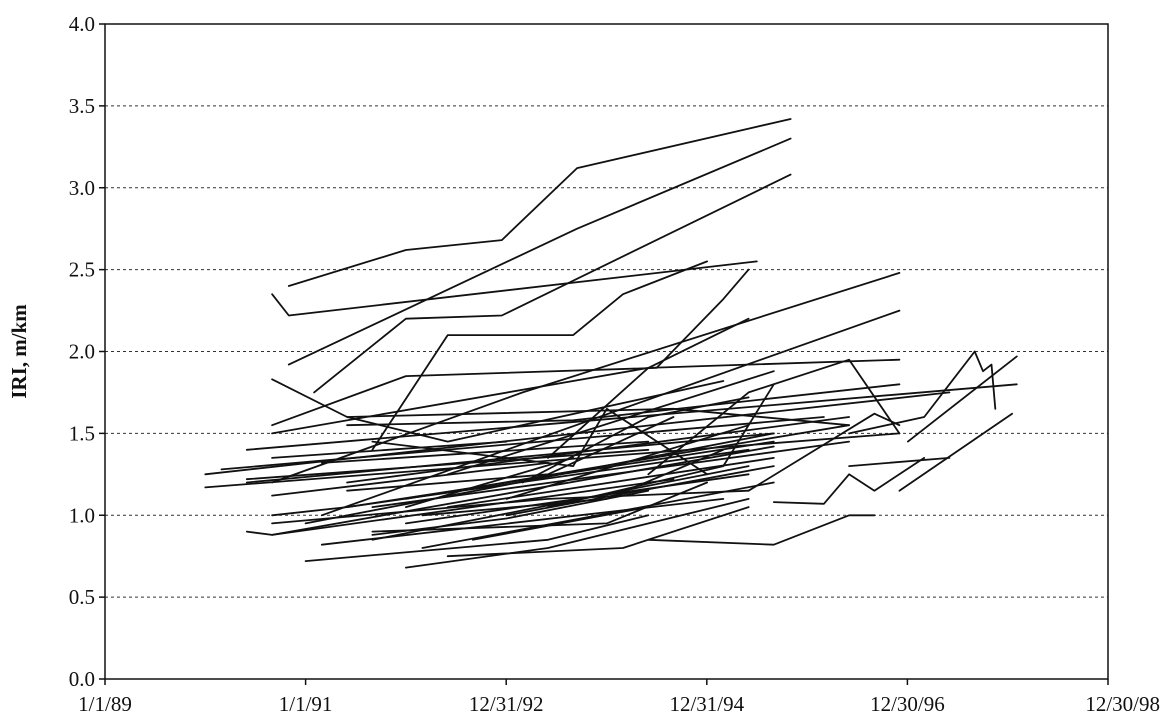  What do you see at coordinates (82, 679) in the screenshot?
I see `y-tick-label-0: 0.0` at bounding box center [82, 679].